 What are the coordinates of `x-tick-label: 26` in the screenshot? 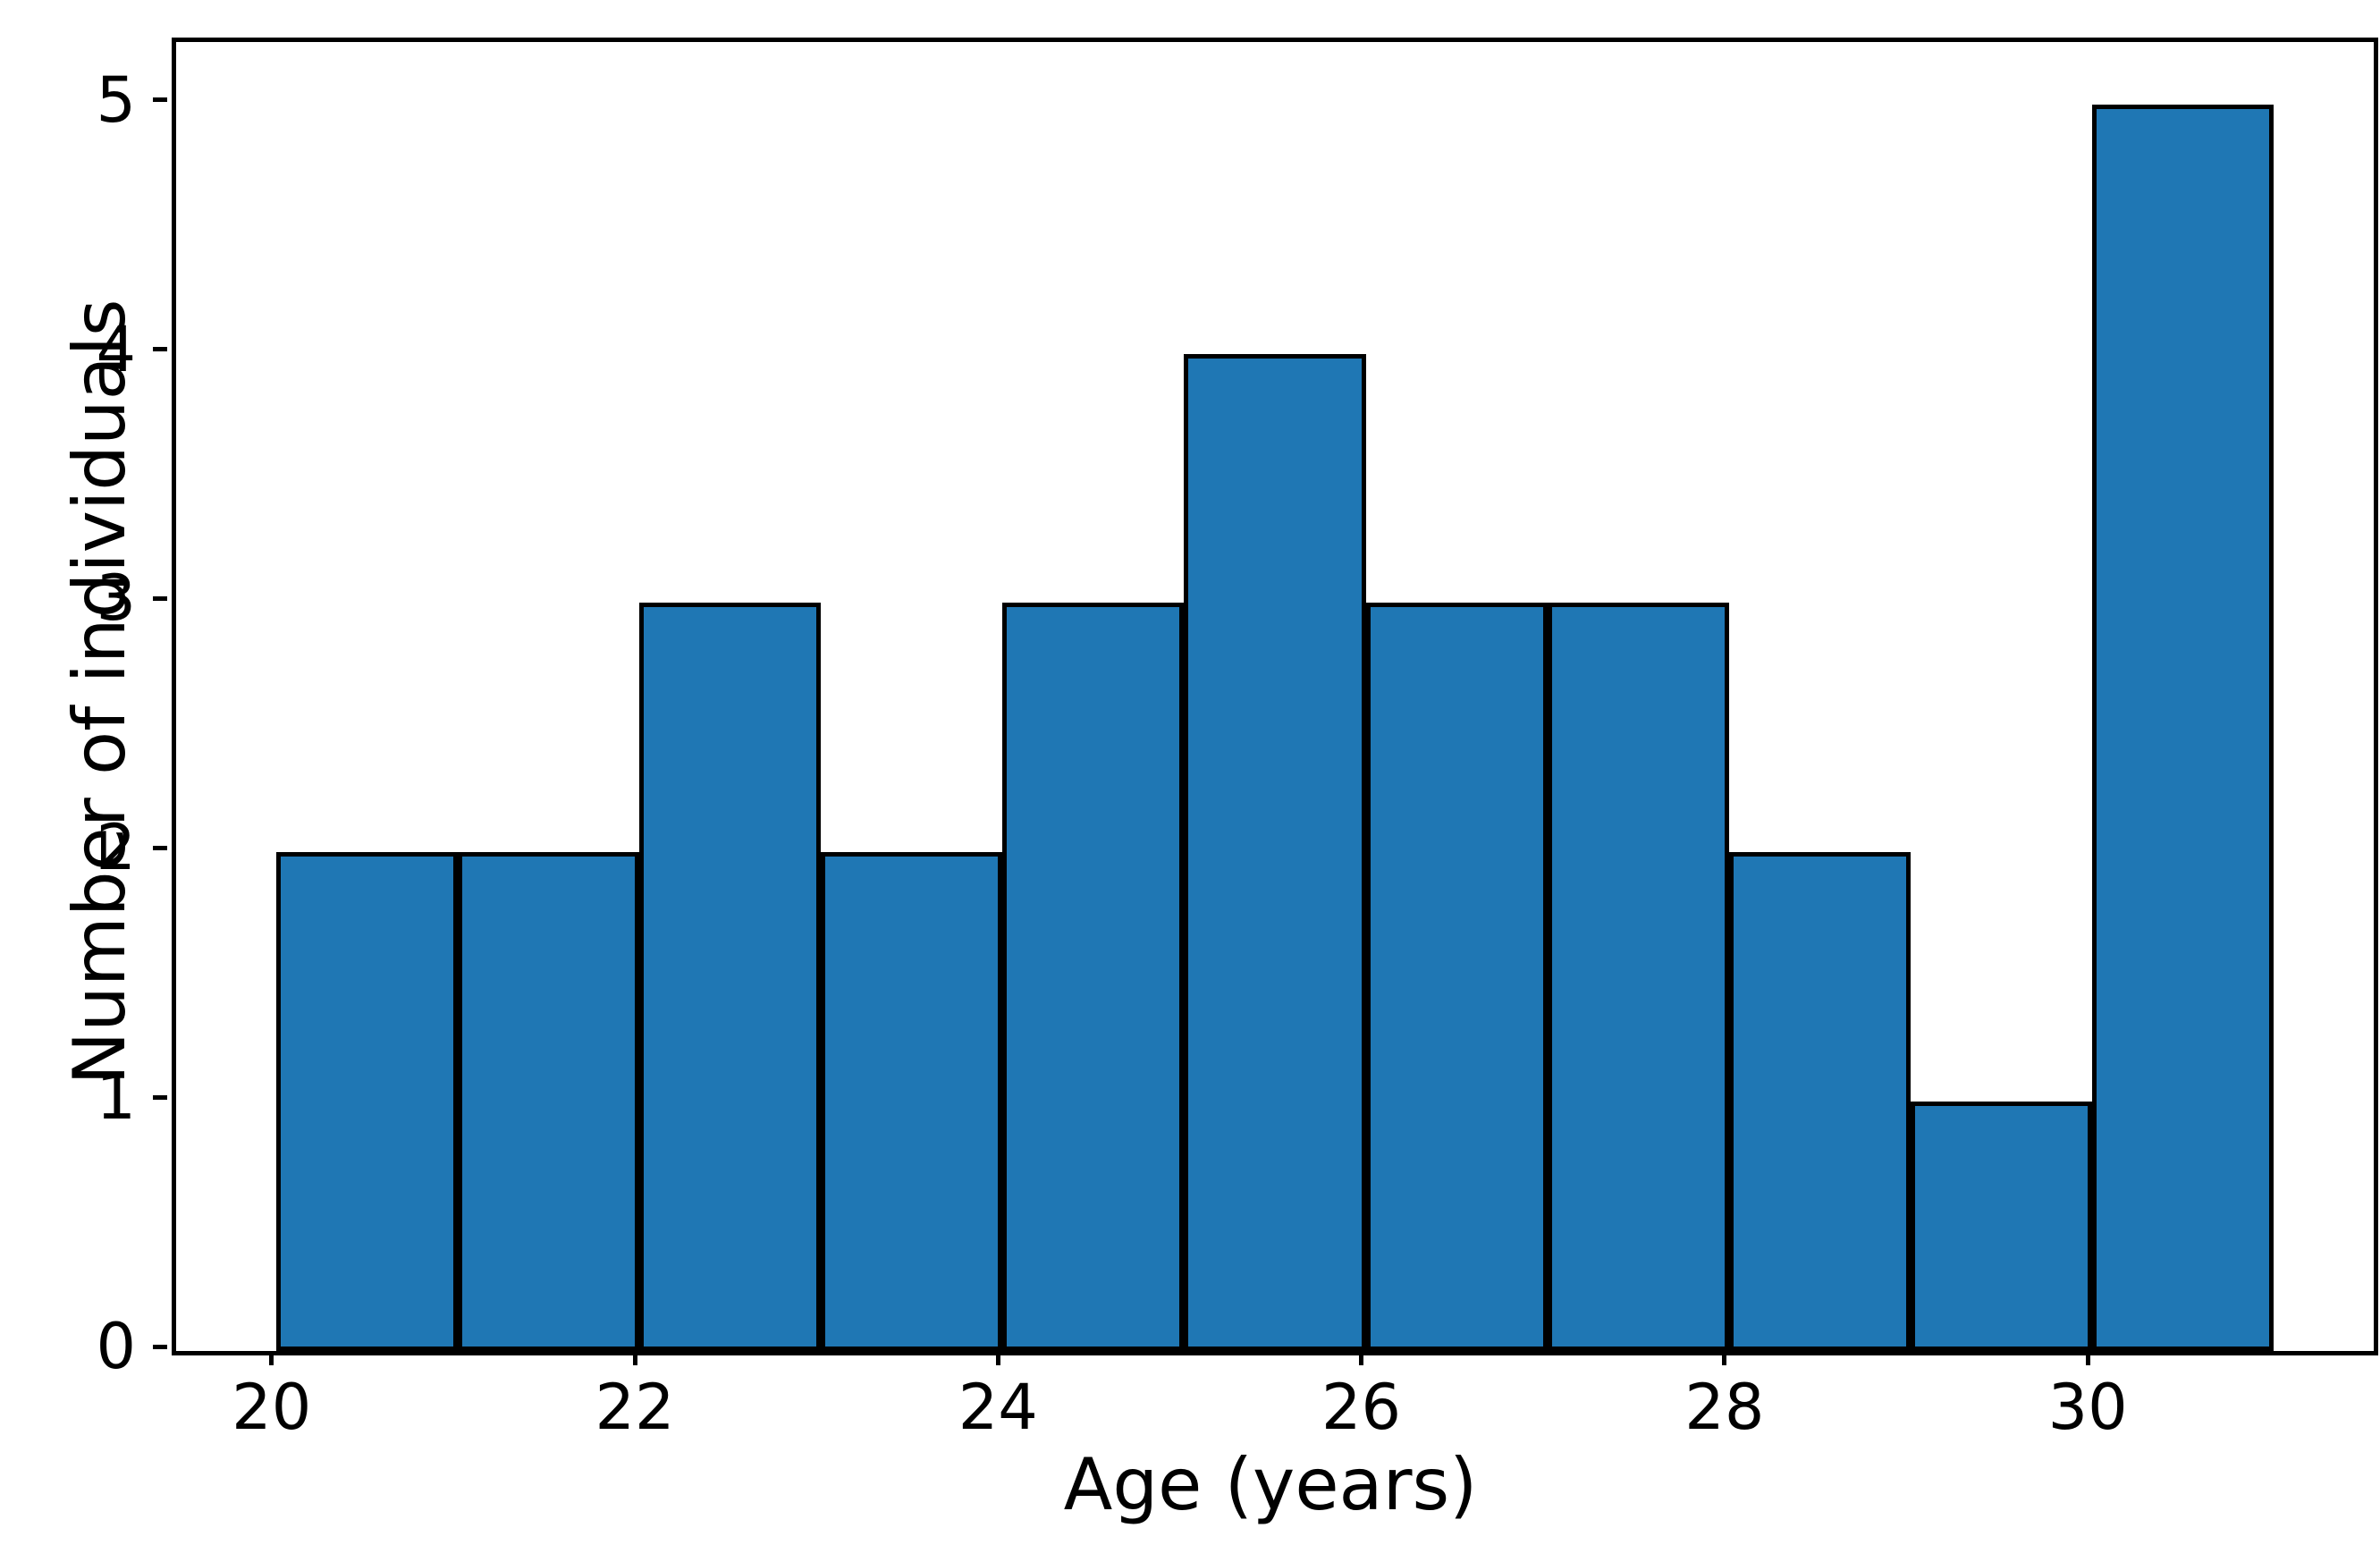 It's located at (1361, 1407).